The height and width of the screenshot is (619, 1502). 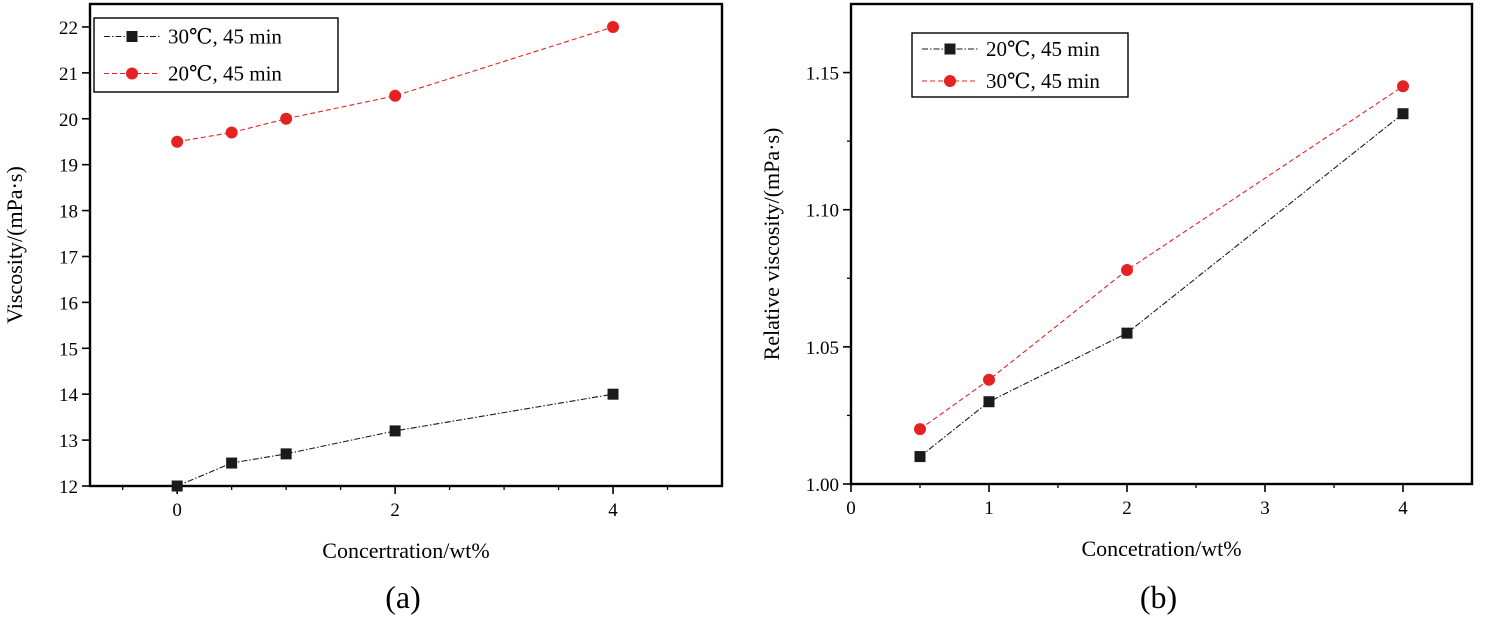 What do you see at coordinates (68, 257) in the screenshot?
I see `y-tick-label: 17` at bounding box center [68, 257].